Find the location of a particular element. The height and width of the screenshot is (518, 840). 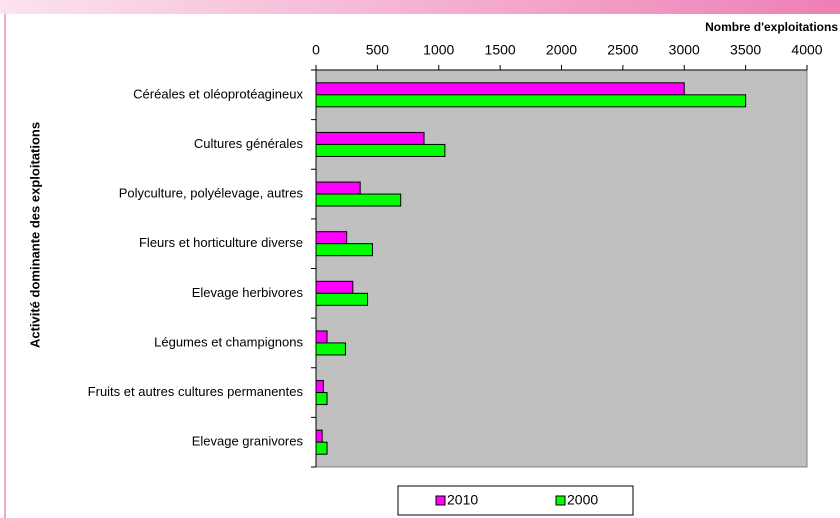

y-tick-label: Fruits et autres cultures permanentes is located at coordinates (196, 391).